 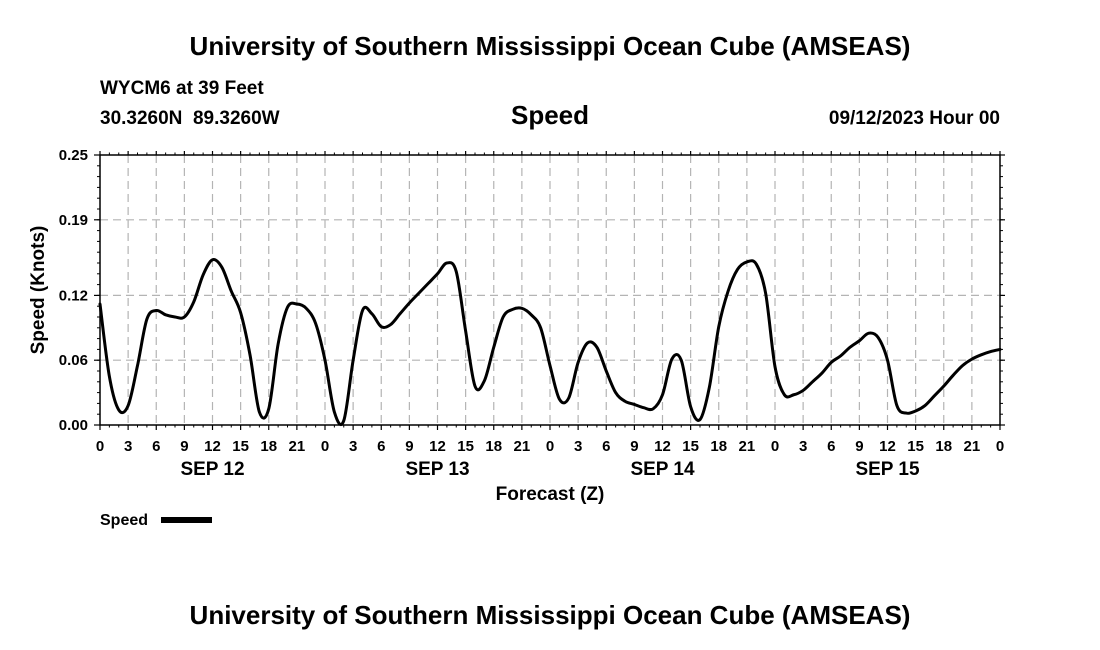 I want to click on y-tick-label: 0.12, so click(x=73, y=295).